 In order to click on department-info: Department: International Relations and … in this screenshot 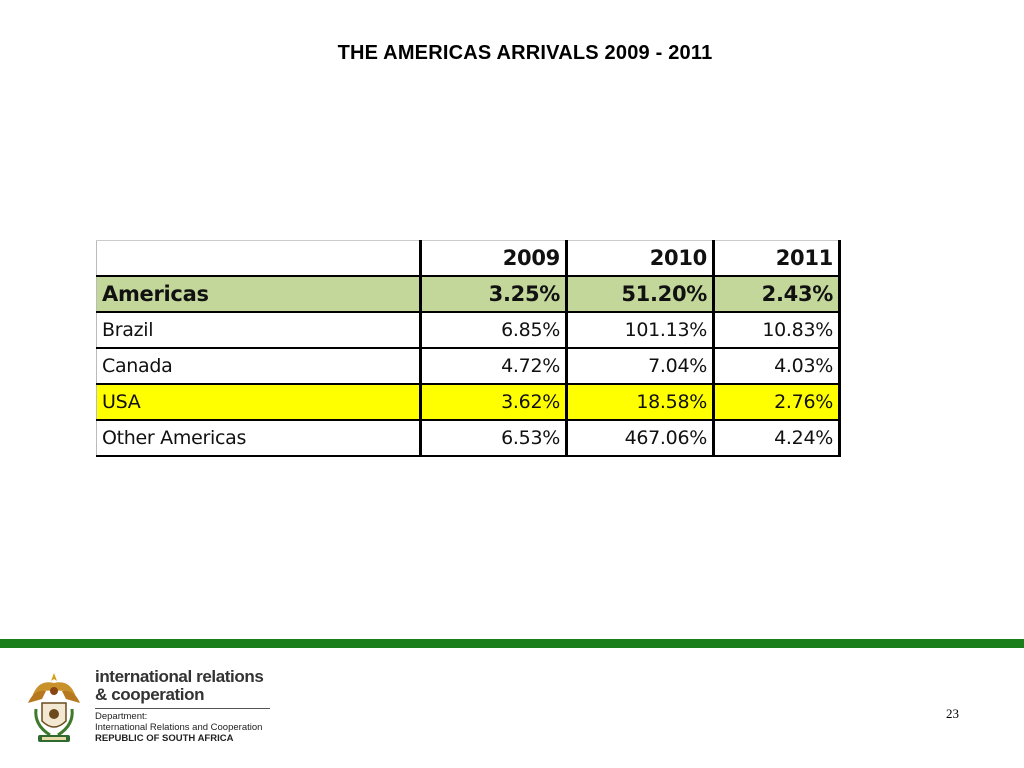, I will do `click(178, 727)`.